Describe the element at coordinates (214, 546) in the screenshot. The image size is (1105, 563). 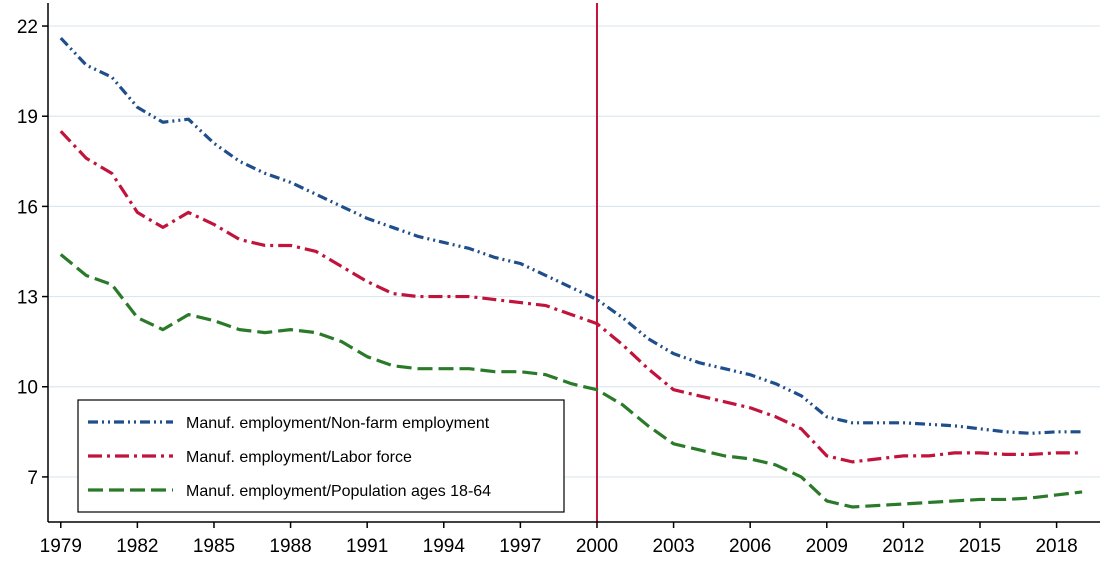
I see `x-tick-label: 1985` at that location.